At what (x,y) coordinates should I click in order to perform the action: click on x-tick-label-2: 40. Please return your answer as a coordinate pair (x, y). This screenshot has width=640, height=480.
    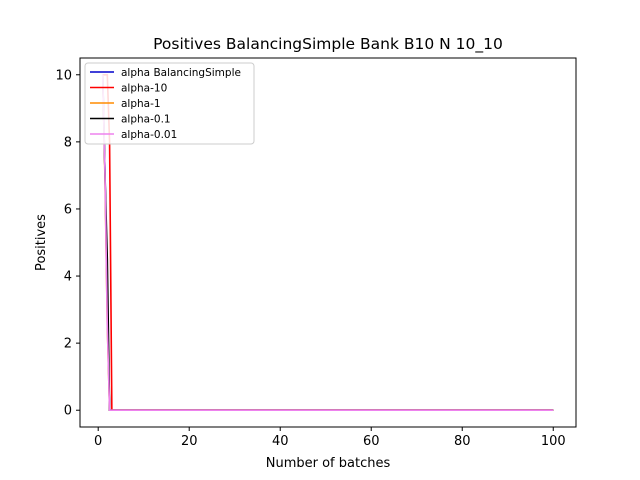
    Looking at the image, I should click on (280, 441).